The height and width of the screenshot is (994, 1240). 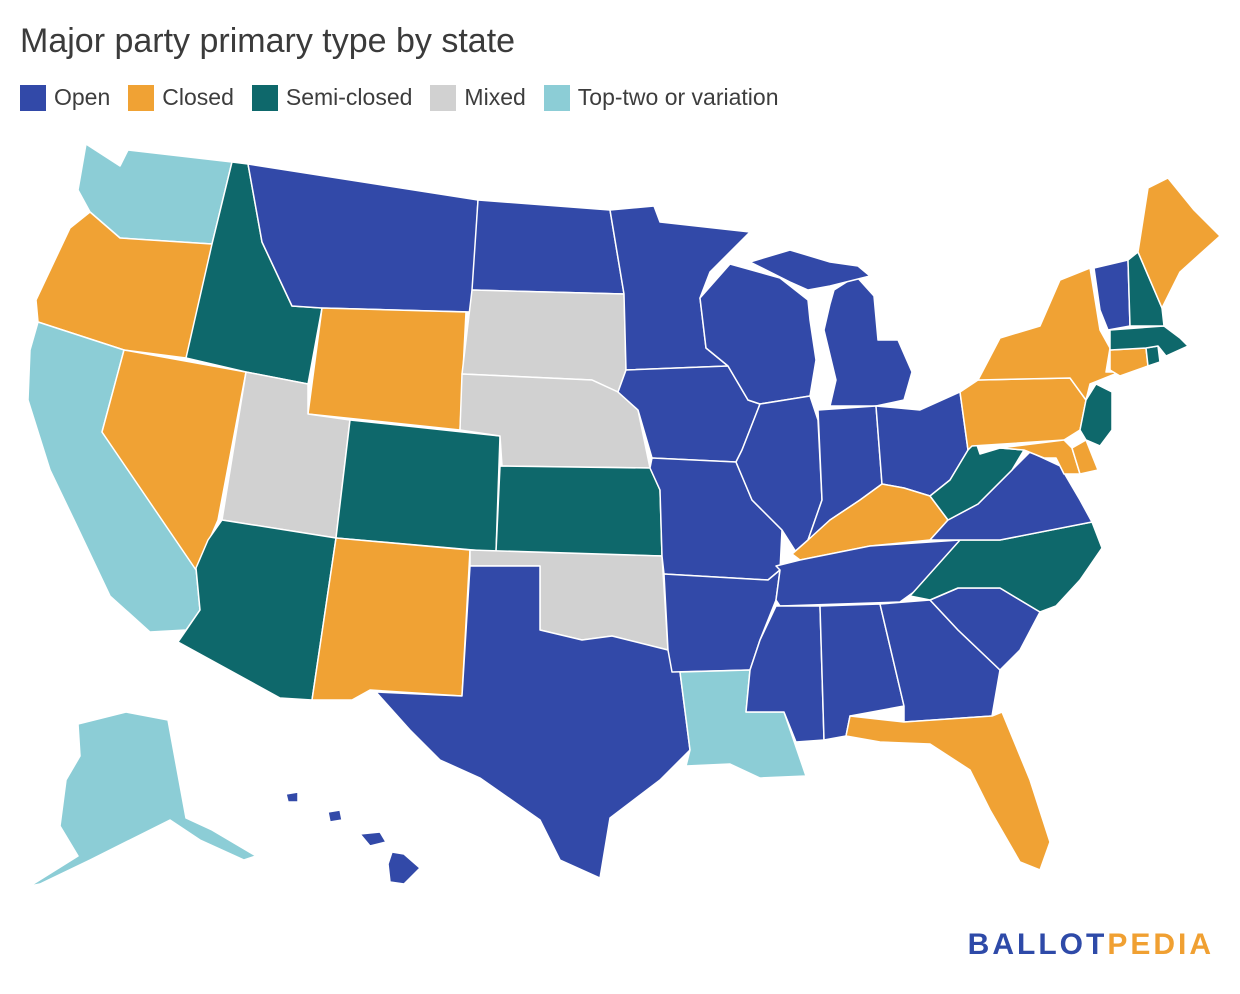 What do you see at coordinates (443, 97) in the screenshot?
I see `legend-swatch-mixed` at bounding box center [443, 97].